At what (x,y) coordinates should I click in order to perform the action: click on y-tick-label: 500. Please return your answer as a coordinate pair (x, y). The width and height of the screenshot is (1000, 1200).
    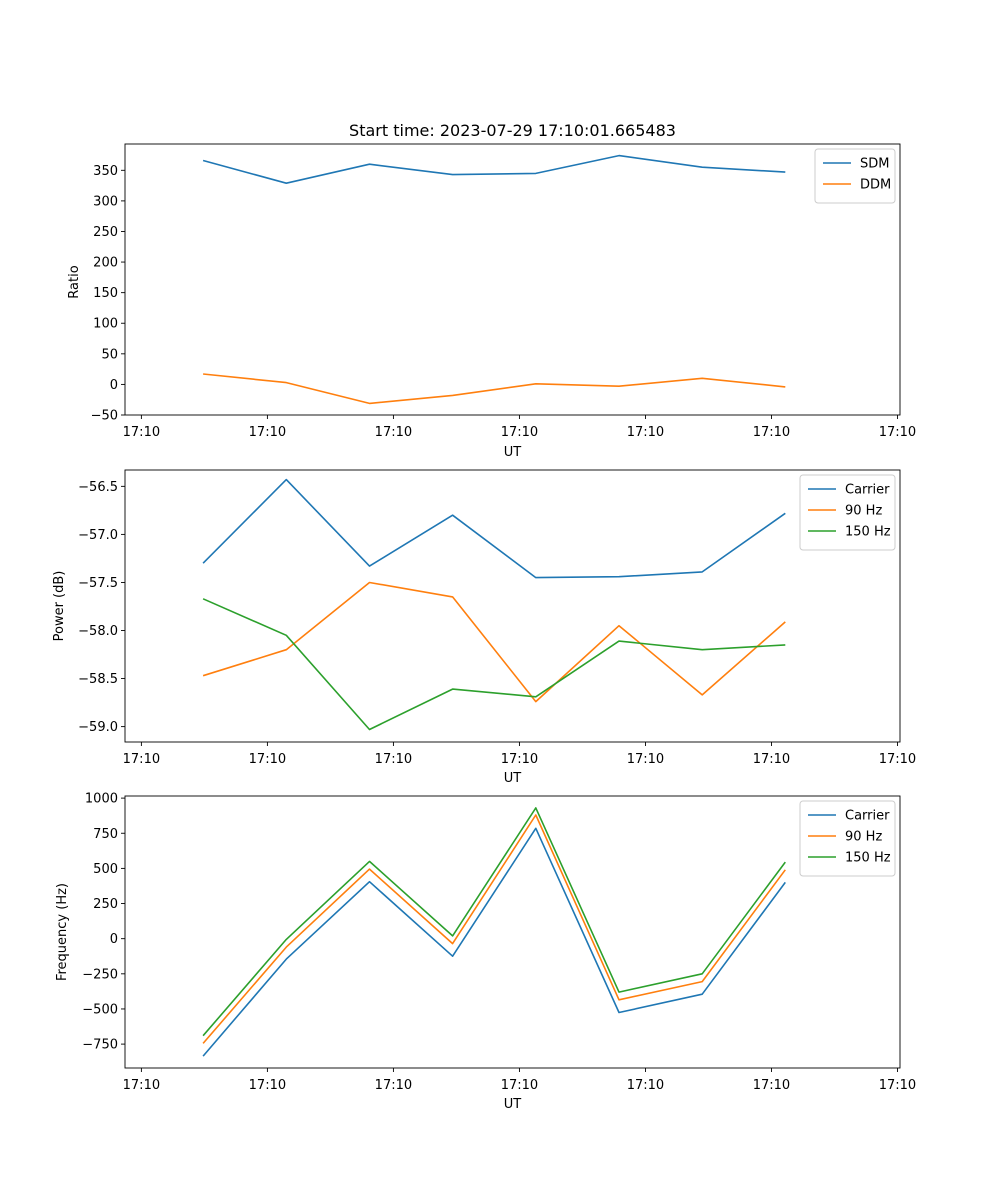
    Looking at the image, I should click on (105, 869).